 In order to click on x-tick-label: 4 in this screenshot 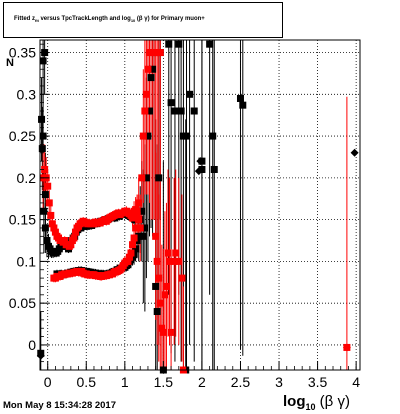, I will do `click(356, 382)`.